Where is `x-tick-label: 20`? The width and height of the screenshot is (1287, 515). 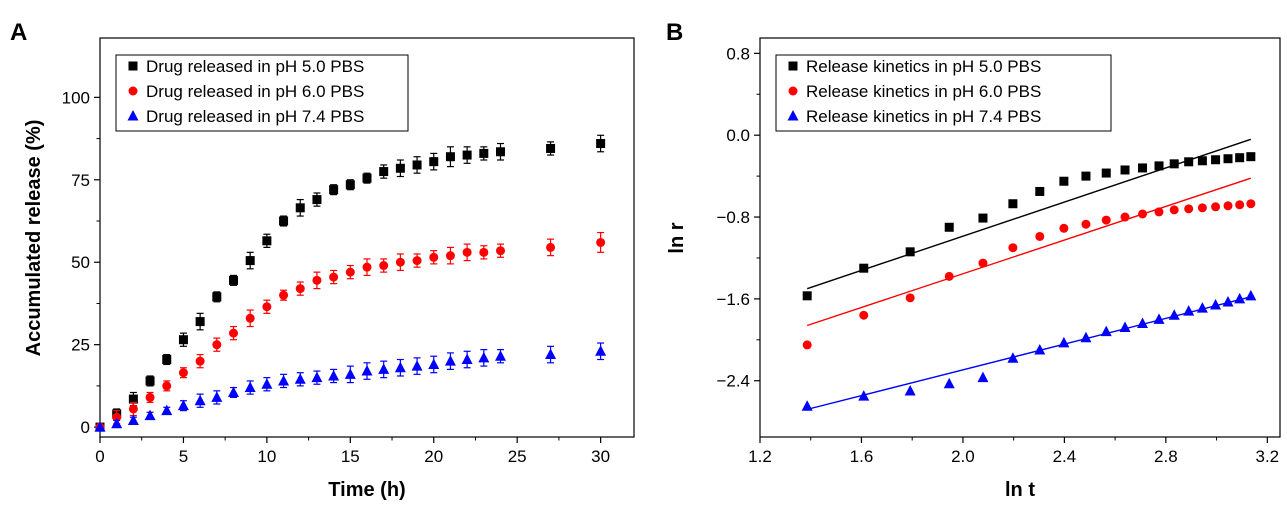 x-tick-label: 20 is located at coordinates (433, 456).